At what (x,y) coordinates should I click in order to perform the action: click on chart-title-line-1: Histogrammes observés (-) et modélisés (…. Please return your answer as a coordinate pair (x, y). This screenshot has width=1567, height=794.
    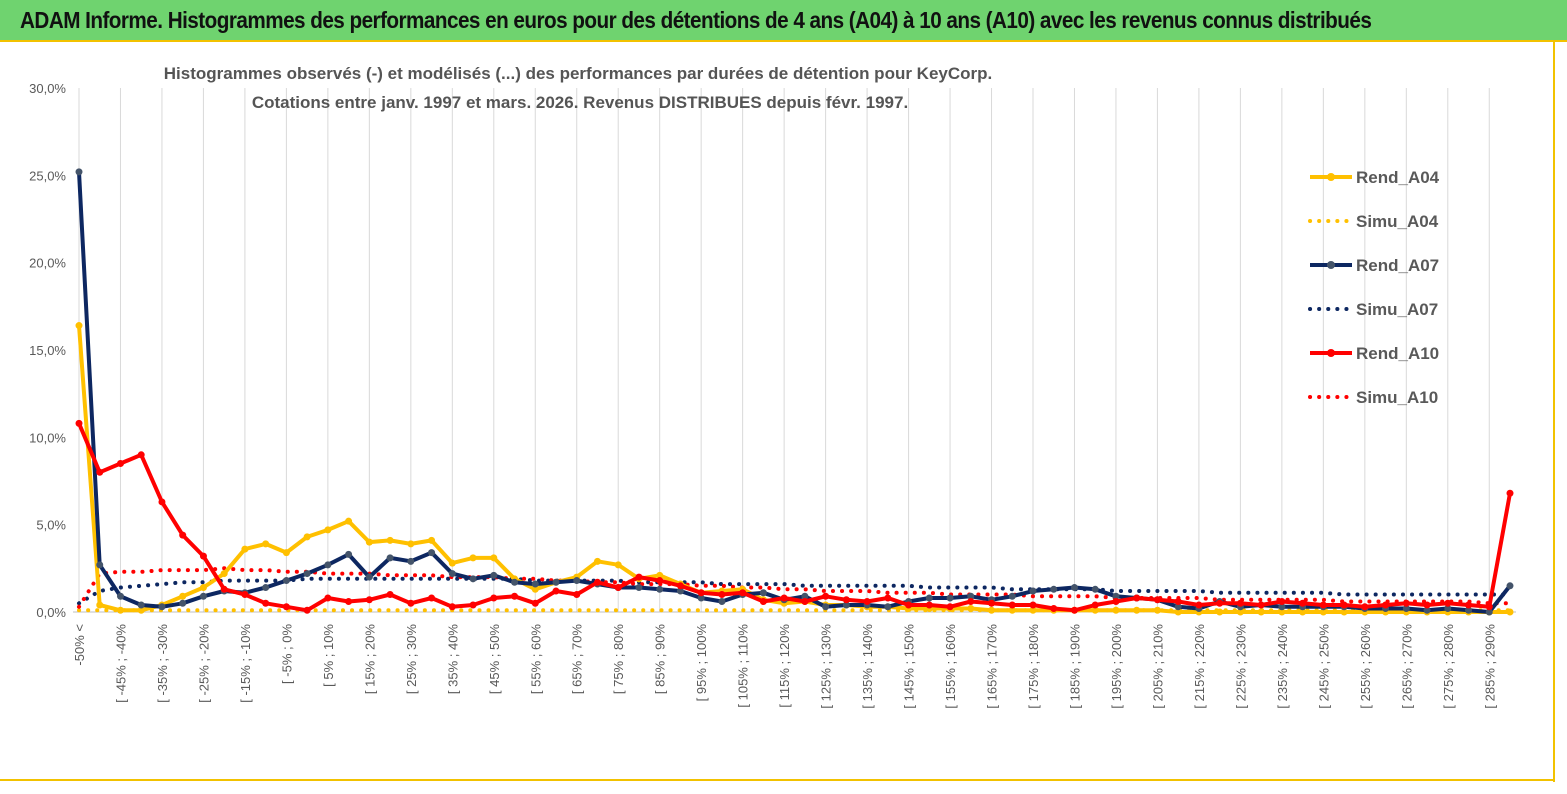
    Looking at the image, I should click on (578, 73).